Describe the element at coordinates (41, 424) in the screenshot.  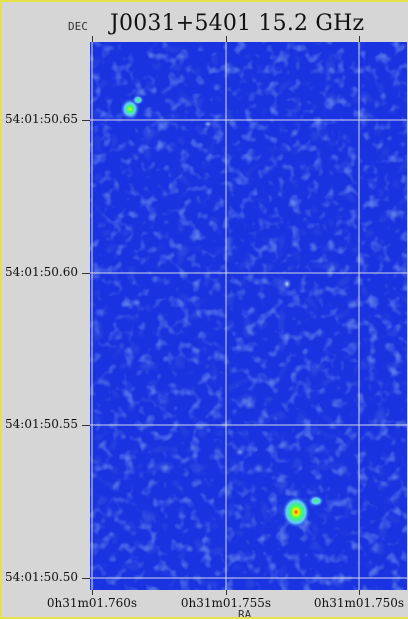
I see `y-tick-label: 54:01:50.55` at that location.